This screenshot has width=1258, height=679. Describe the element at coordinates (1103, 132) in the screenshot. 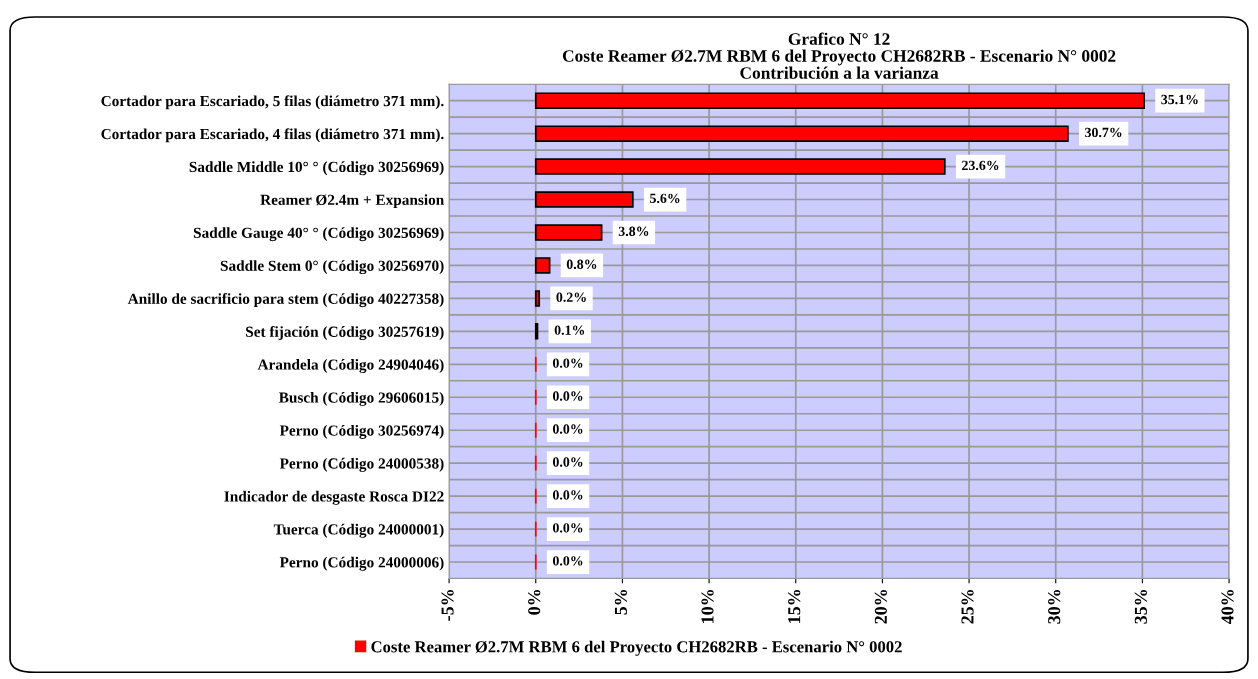

I see `data-label: 30.7%` at that location.